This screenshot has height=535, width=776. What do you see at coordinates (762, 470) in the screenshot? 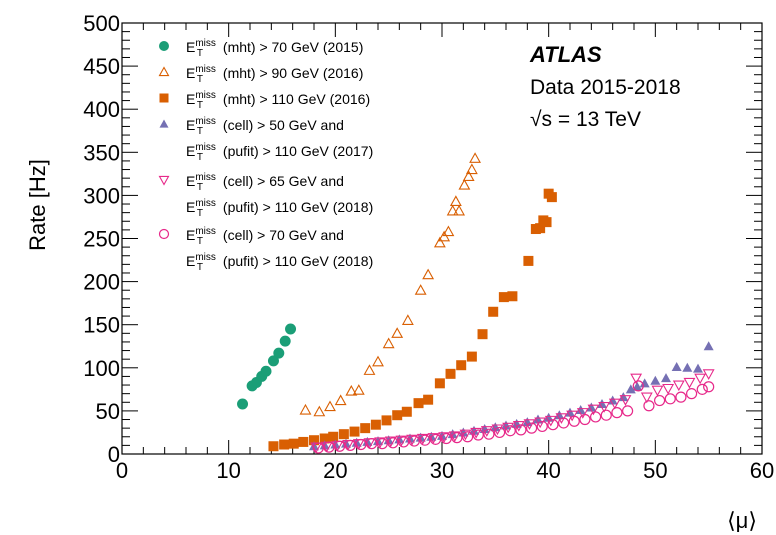
I see `x-tick-label: 60` at bounding box center [762, 470].